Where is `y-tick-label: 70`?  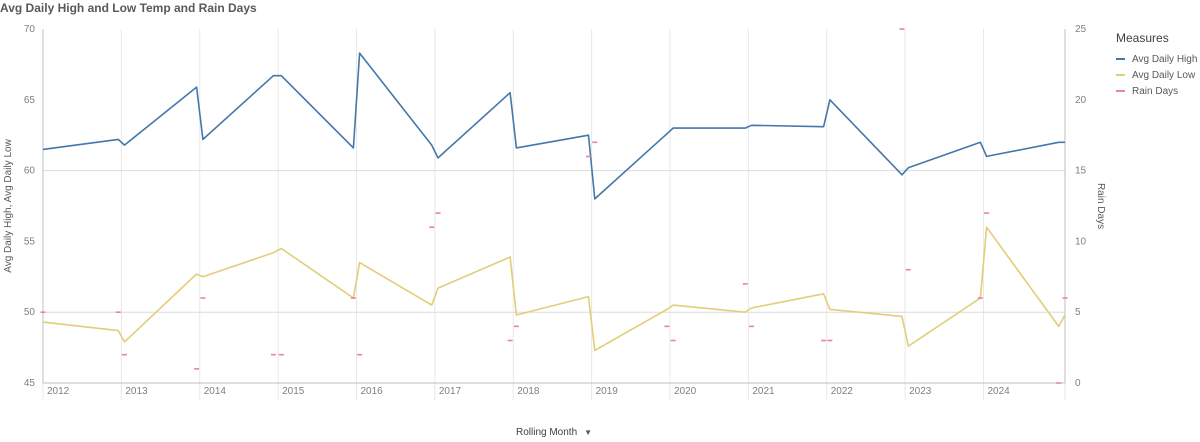
y-tick-label: 70 is located at coordinates (30, 29).